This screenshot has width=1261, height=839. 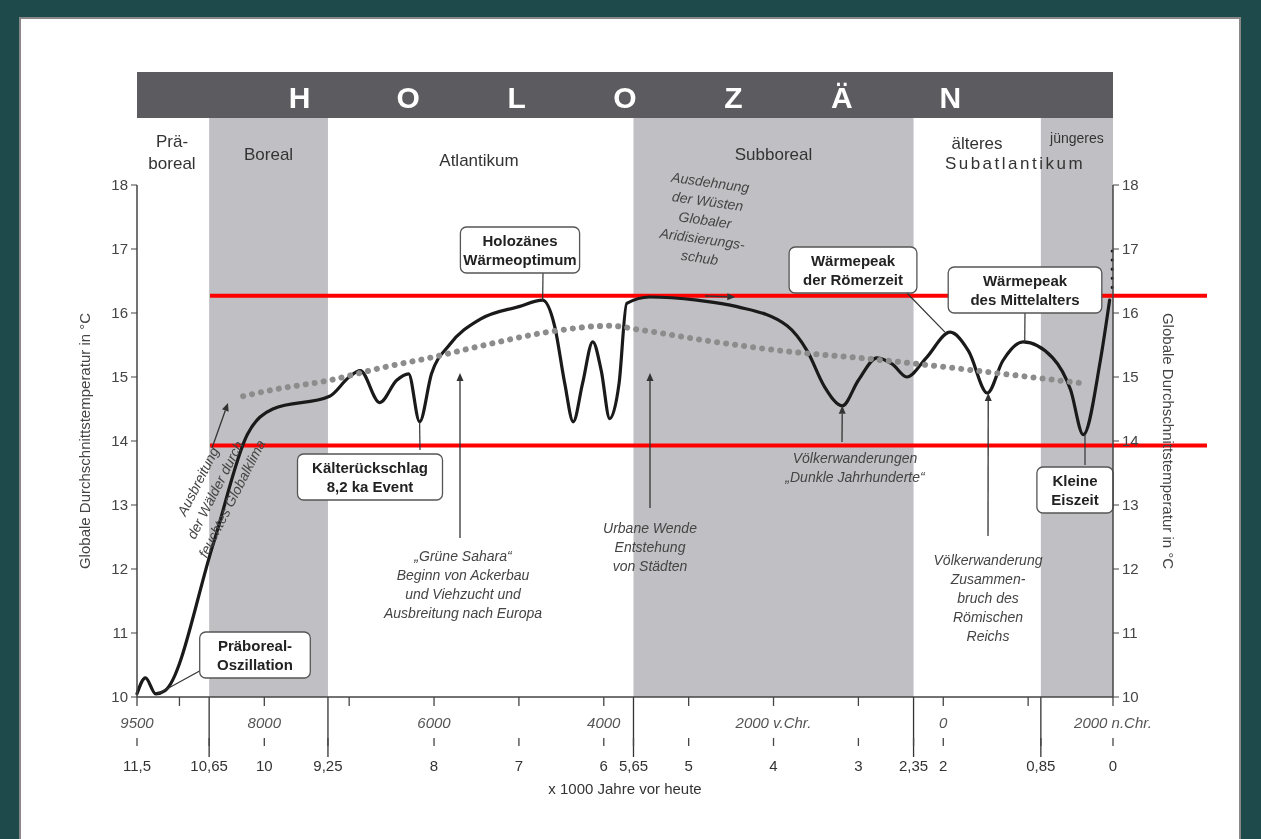 What do you see at coordinates (434, 765) in the screenshot?
I see `x-tick-label: 8` at bounding box center [434, 765].